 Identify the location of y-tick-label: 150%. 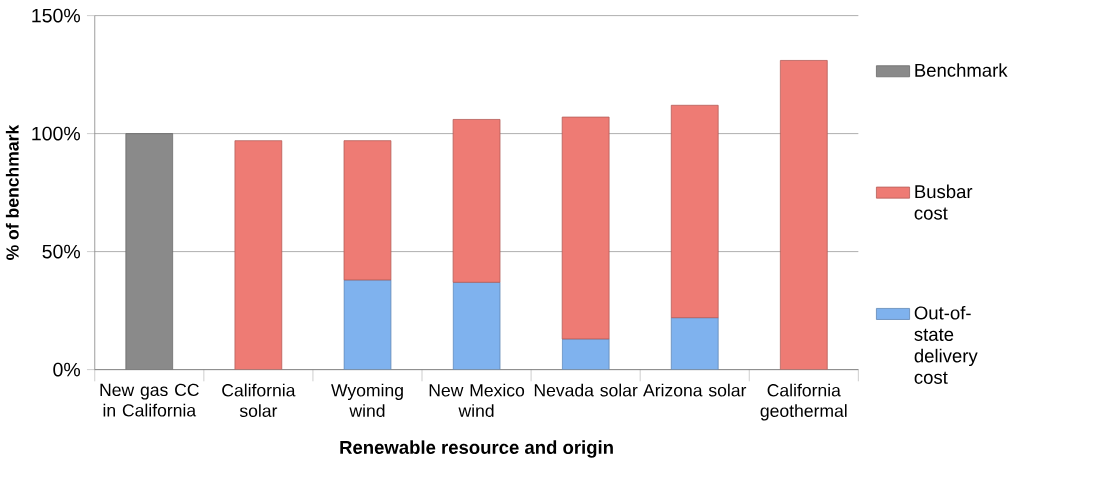
(56, 15).